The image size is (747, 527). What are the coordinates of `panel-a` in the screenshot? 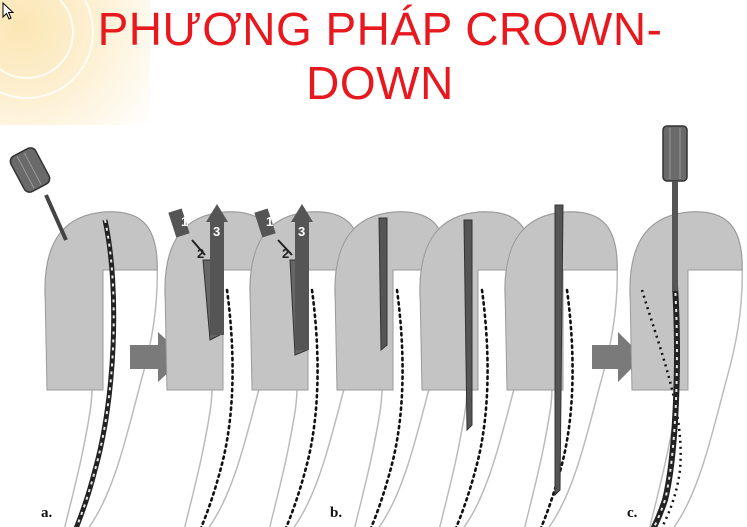 It's located at (101, 369).